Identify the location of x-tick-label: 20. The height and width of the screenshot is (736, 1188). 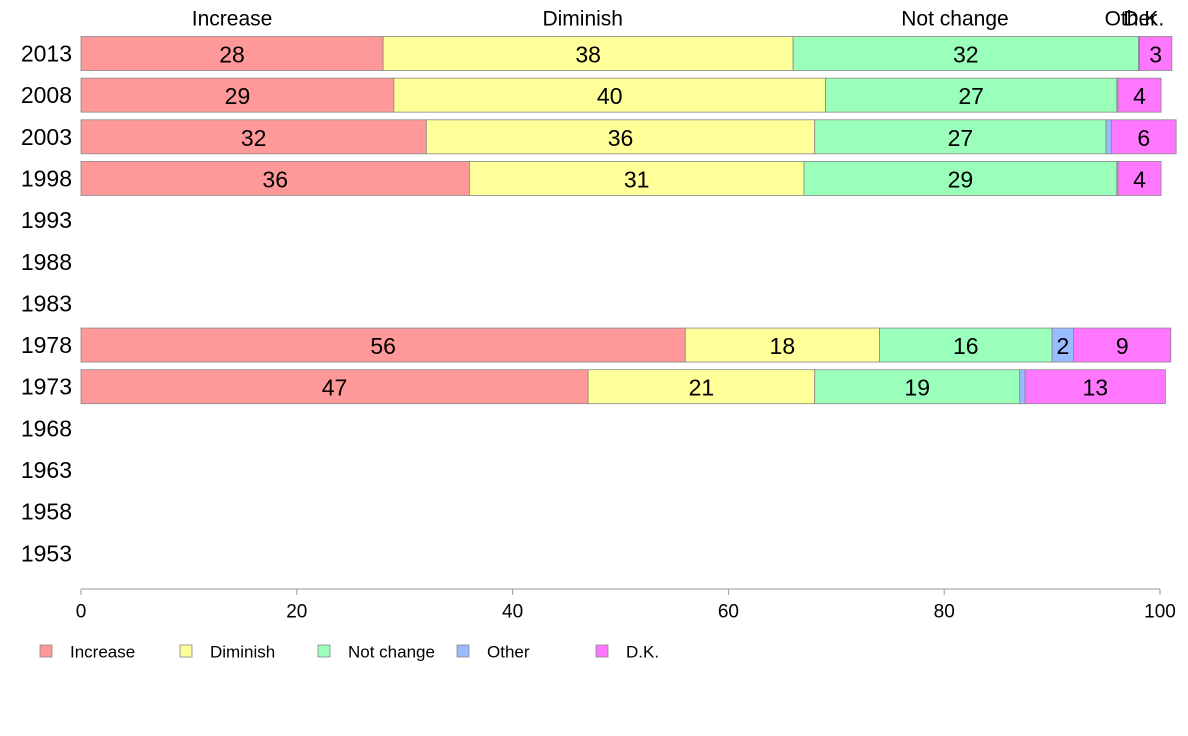
(296, 612).